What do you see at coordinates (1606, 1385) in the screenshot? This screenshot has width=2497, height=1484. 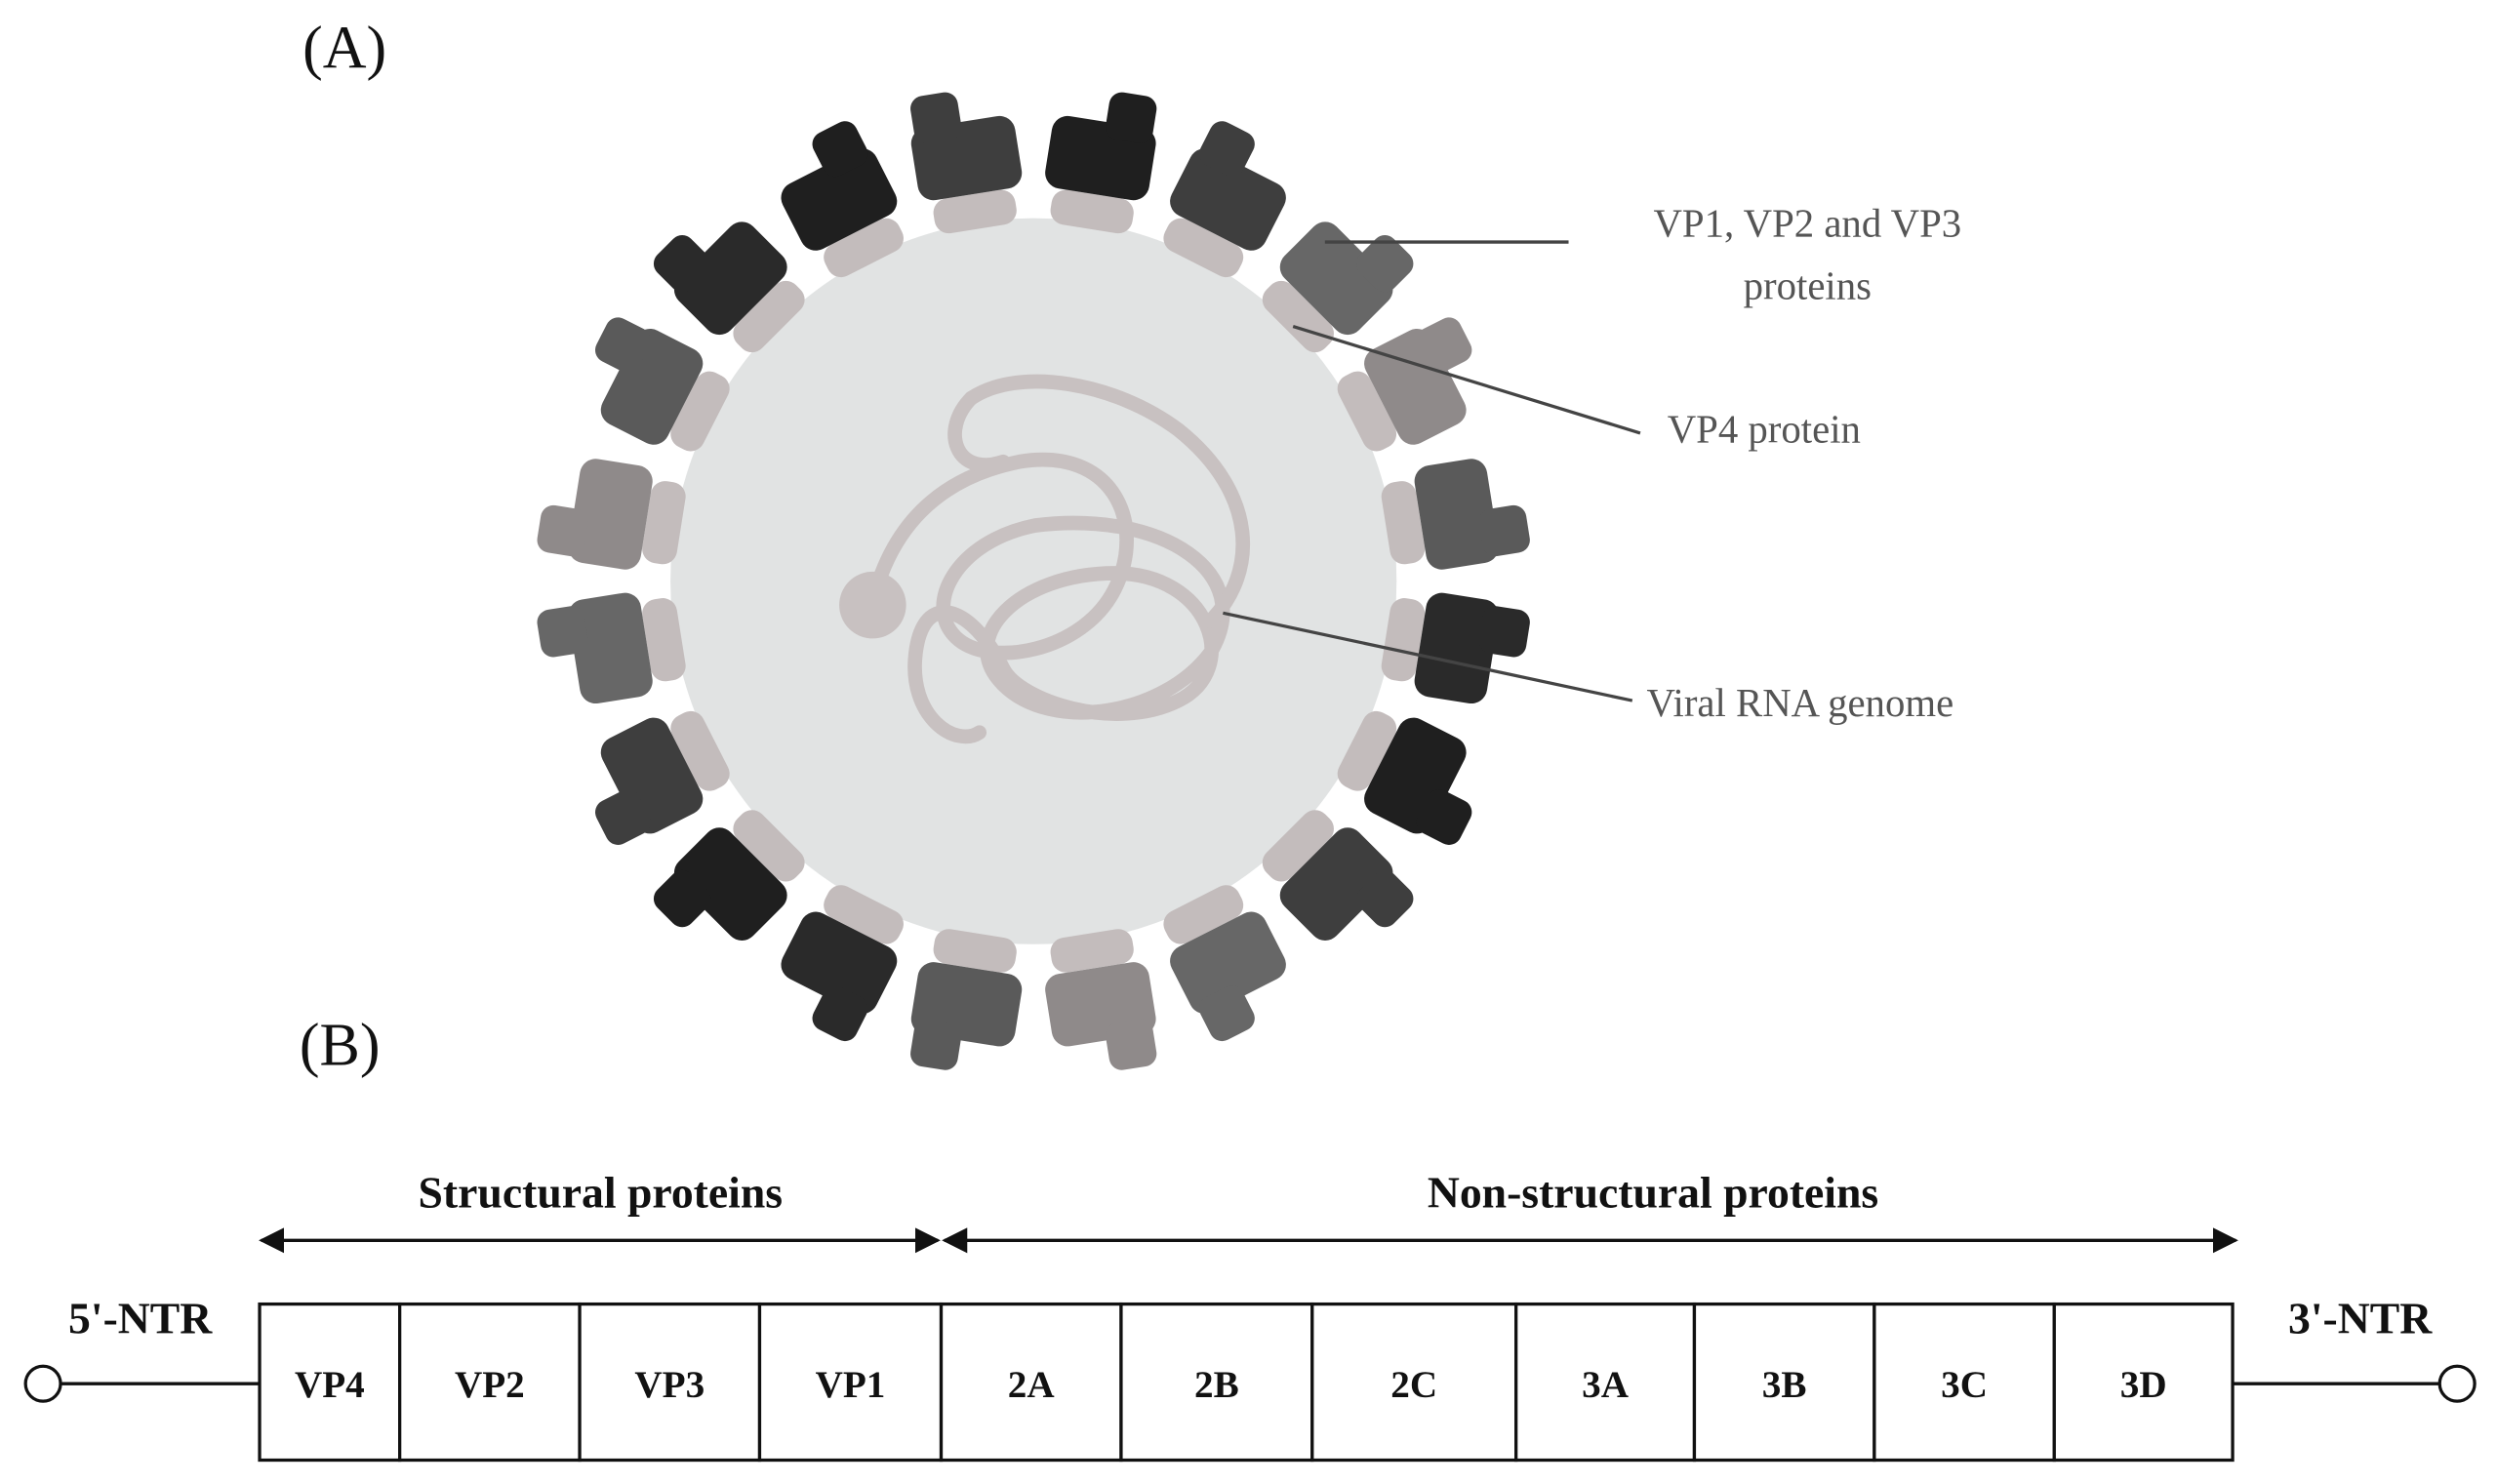 I see `segment-label: 3A` at bounding box center [1606, 1385].